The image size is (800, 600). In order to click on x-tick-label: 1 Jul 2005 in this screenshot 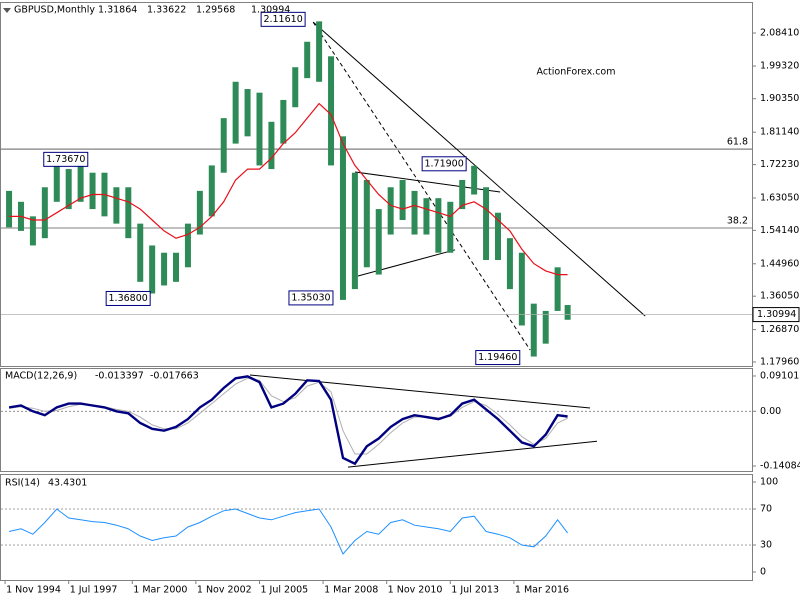, I will do `click(284, 590)`.